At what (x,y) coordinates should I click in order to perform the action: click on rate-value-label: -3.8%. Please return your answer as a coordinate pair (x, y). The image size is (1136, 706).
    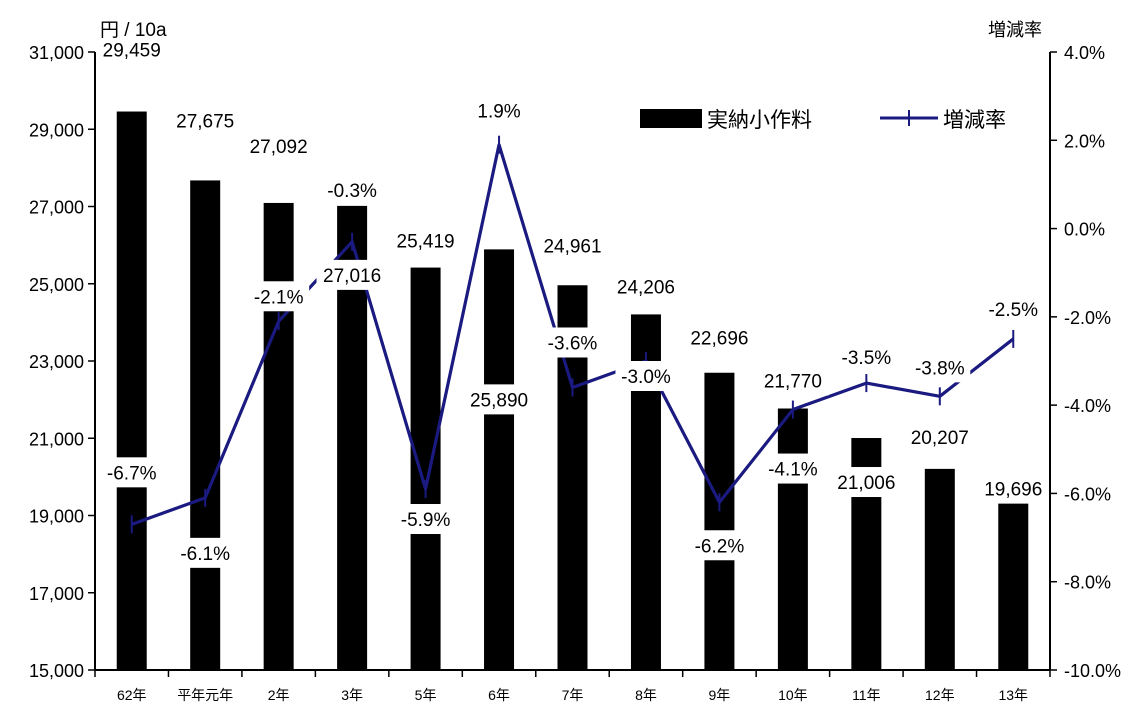
    Looking at the image, I should click on (940, 368).